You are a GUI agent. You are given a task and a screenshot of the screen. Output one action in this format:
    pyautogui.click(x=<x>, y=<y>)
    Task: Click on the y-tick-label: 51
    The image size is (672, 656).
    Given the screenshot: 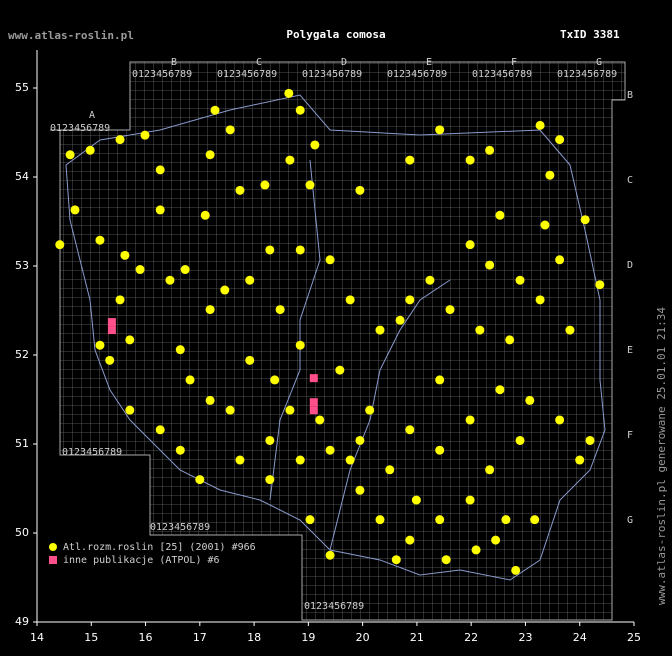 What is the action you would take?
    pyautogui.click(x=22, y=443)
    